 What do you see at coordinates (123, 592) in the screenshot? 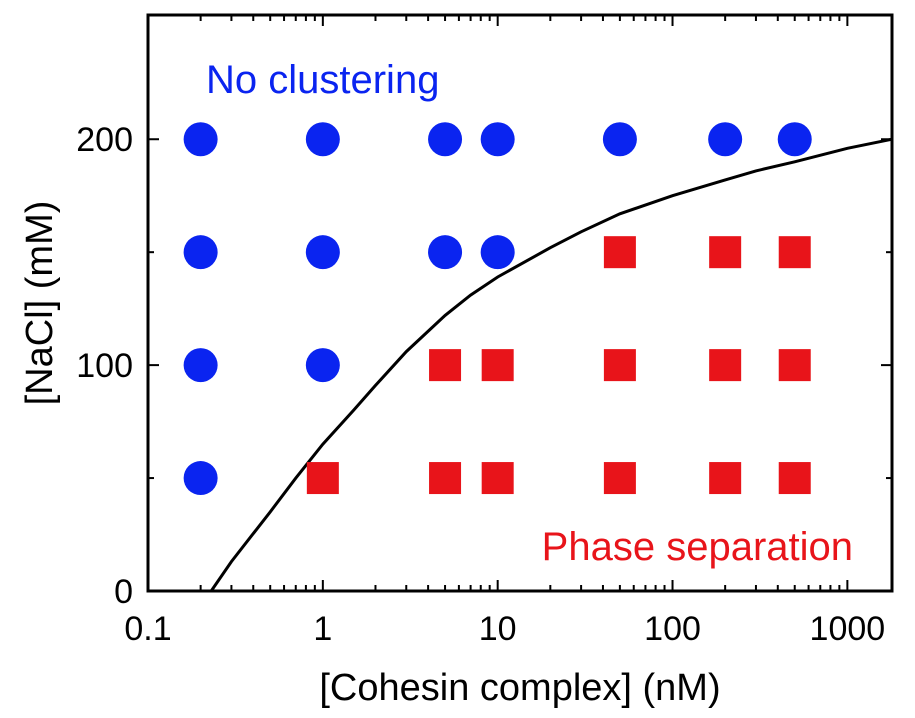
I see `y-tick-label: 0` at bounding box center [123, 592].